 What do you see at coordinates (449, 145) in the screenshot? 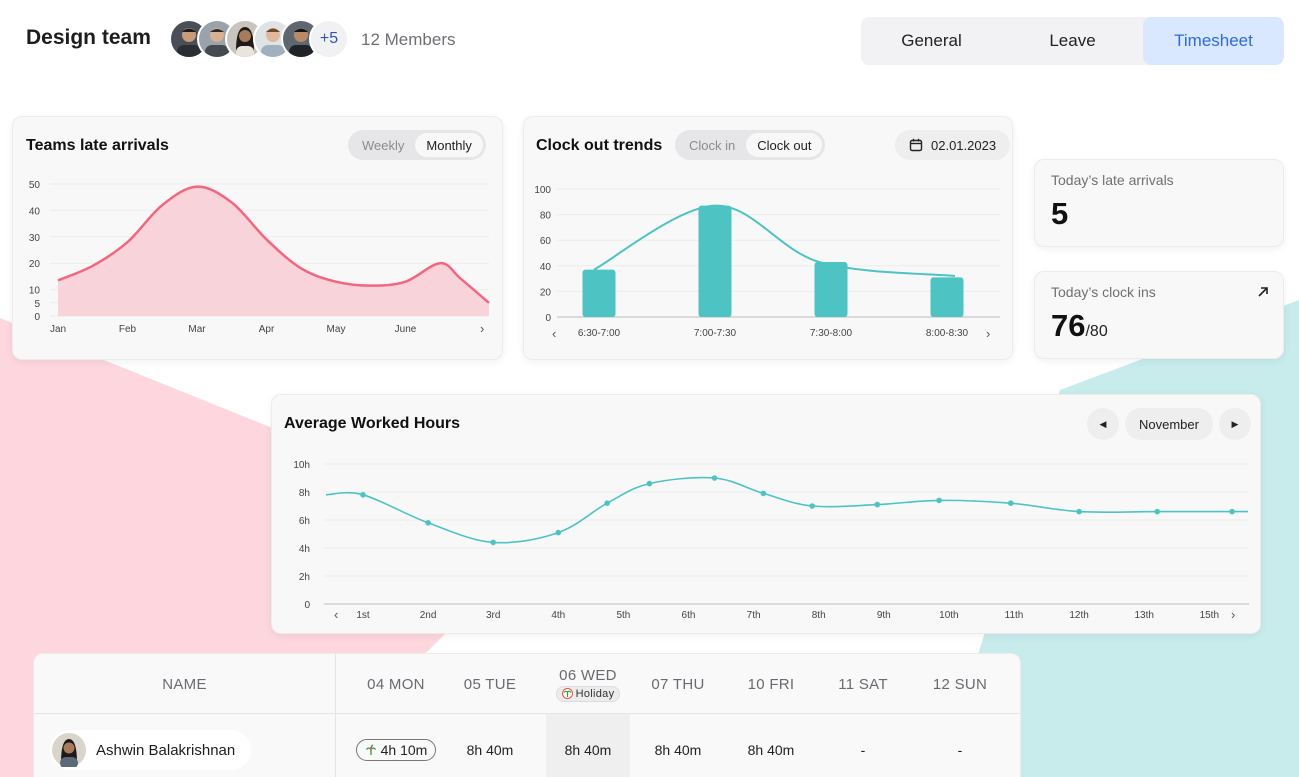
I see `toggle-monthly: Monthly` at bounding box center [449, 145].